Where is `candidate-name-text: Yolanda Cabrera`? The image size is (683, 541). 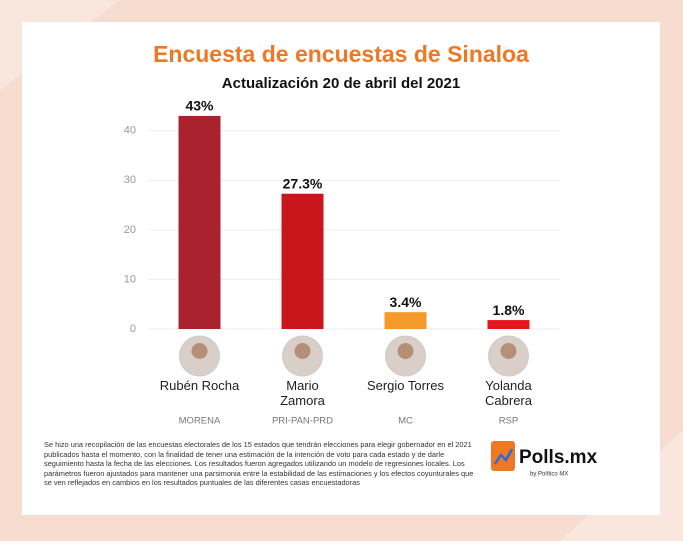 candidate-name-text: Yolanda Cabrera is located at coordinates (508, 393).